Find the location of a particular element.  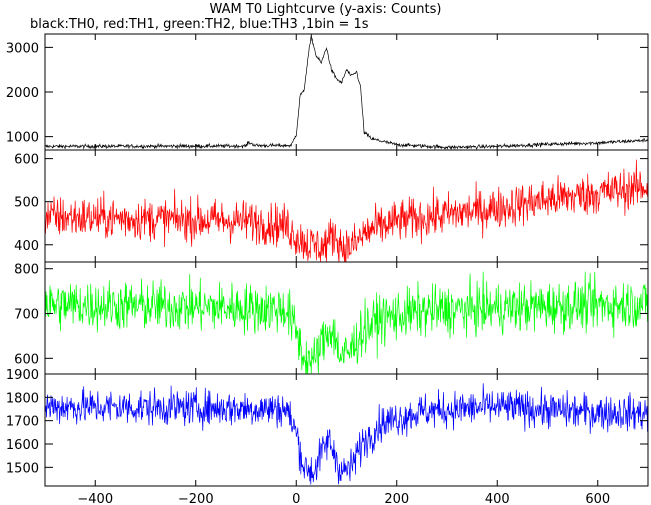

y-tick-label-TH3: 1500 is located at coordinates (22, 468).